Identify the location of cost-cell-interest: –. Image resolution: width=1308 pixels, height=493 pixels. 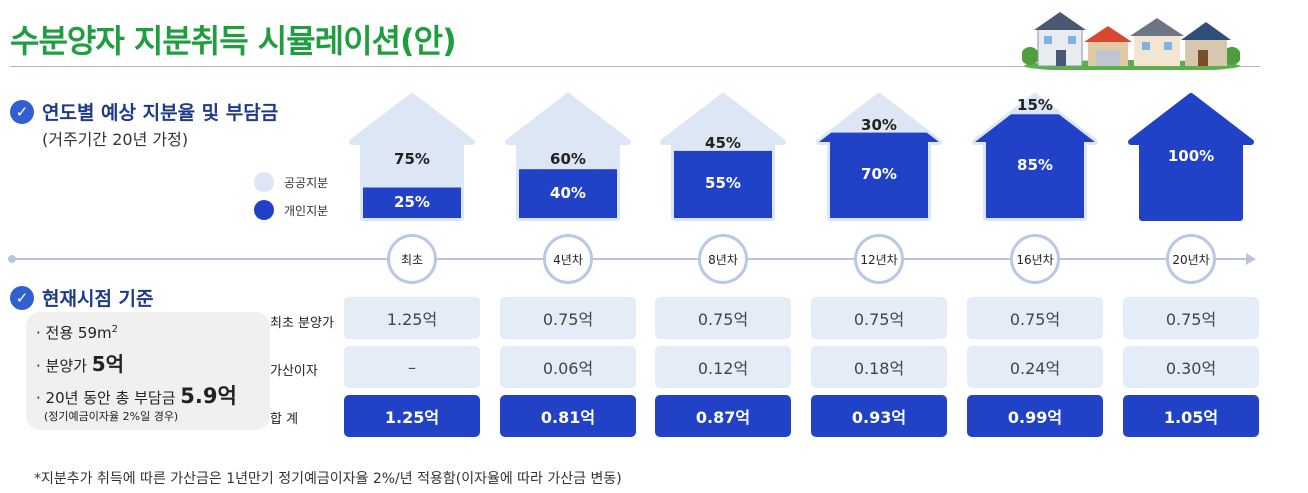
(412, 367).